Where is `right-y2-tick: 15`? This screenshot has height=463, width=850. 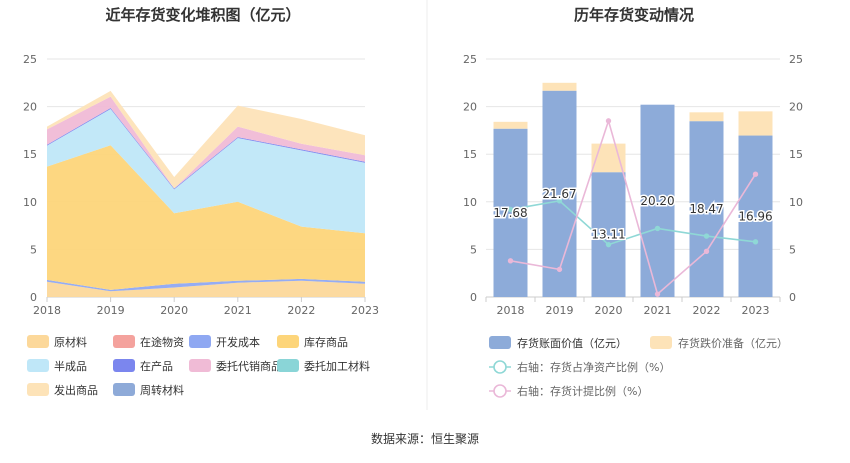
right-y2-tick: 15 is located at coordinates (796, 154).